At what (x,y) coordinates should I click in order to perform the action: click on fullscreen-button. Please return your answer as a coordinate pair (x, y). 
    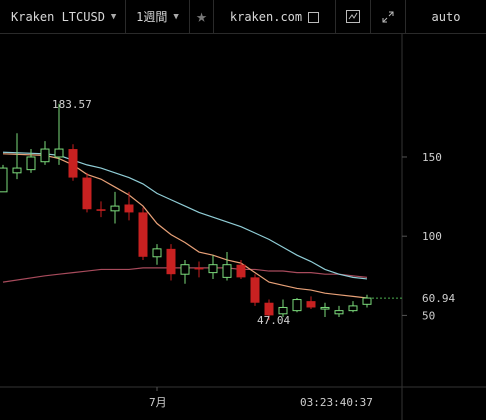
    Looking at the image, I should click on (388, 16).